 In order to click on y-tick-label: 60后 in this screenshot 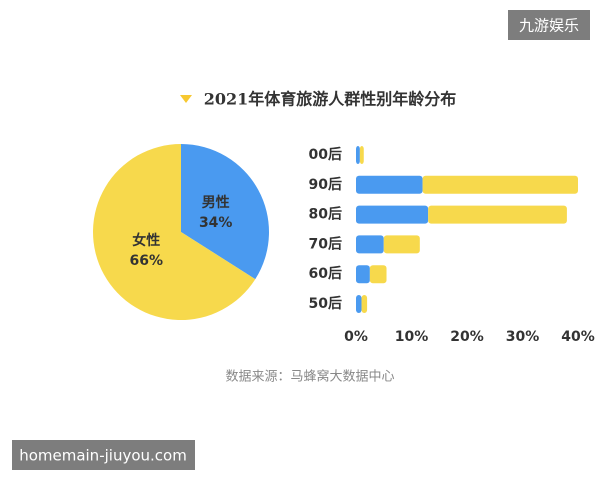, I will do `click(325, 273)`.